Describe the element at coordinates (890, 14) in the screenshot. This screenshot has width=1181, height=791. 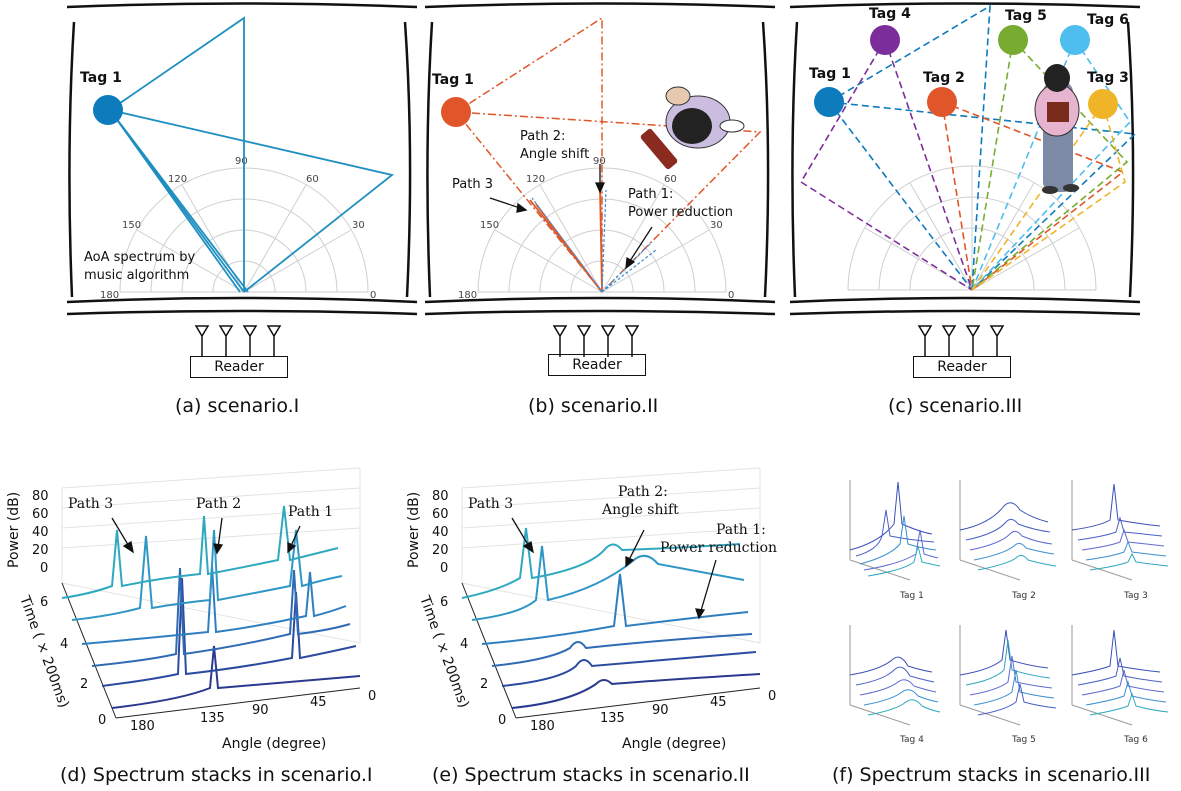
I see `tag-4-label: Tag 4` at that location.